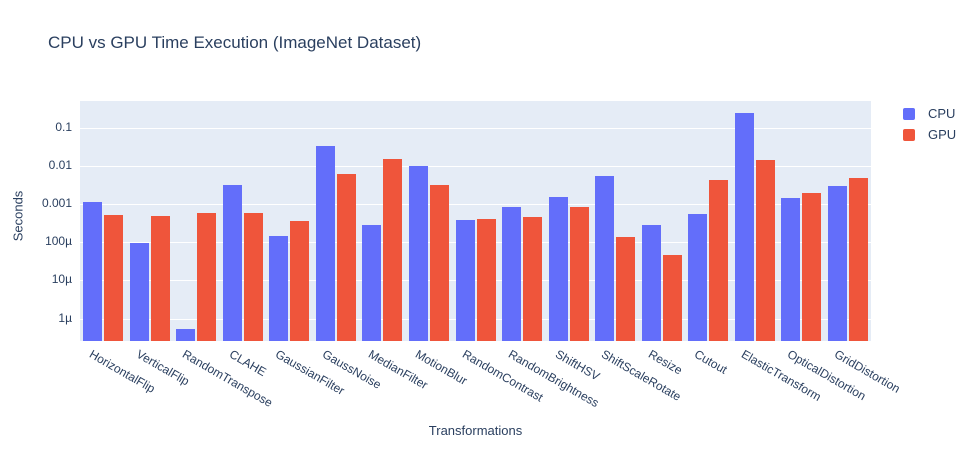 Image resolution: width=972 pixels, height=450 pixels. I want to click on bar-cpu-Cutout, so click(698, 277).